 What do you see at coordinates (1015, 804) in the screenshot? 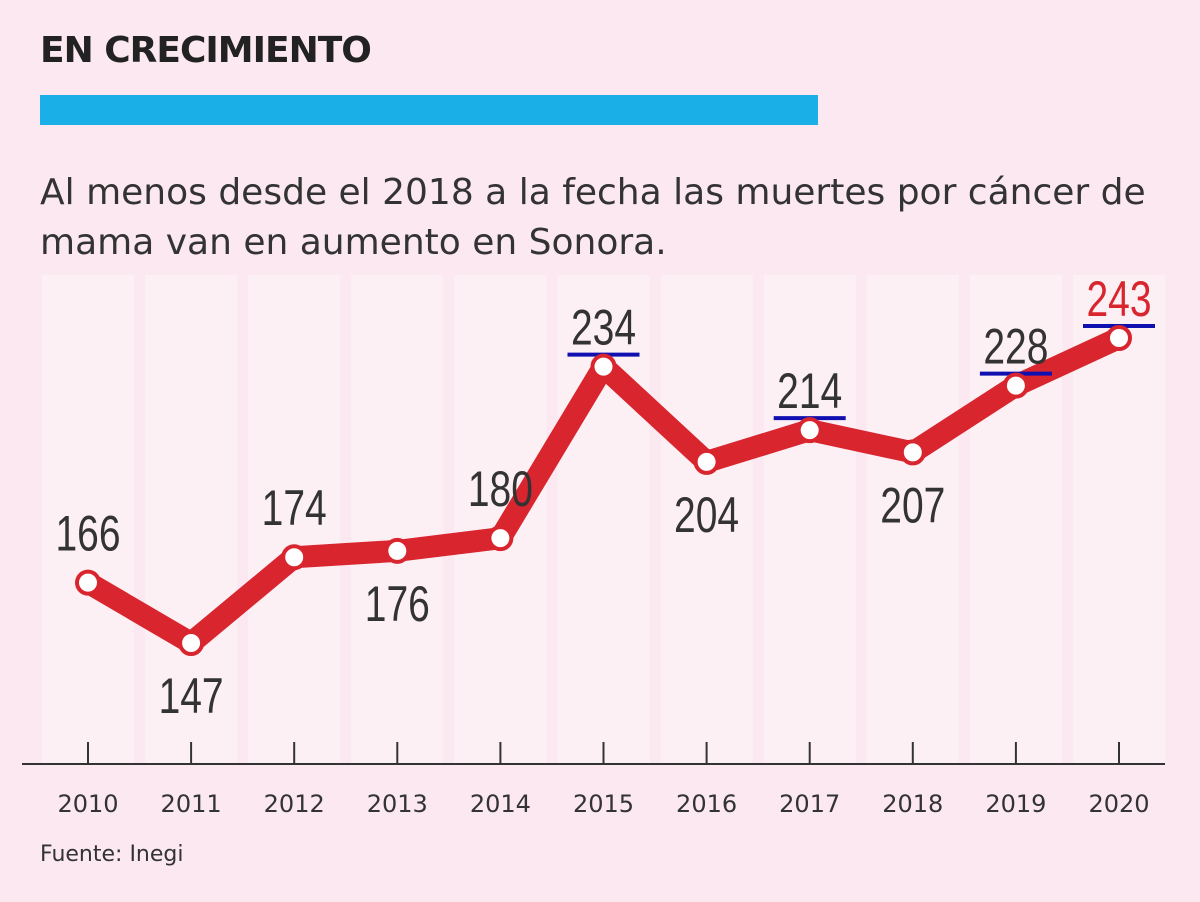
I see `x-tick-label: 2019` at bounding box center [1015, 804].